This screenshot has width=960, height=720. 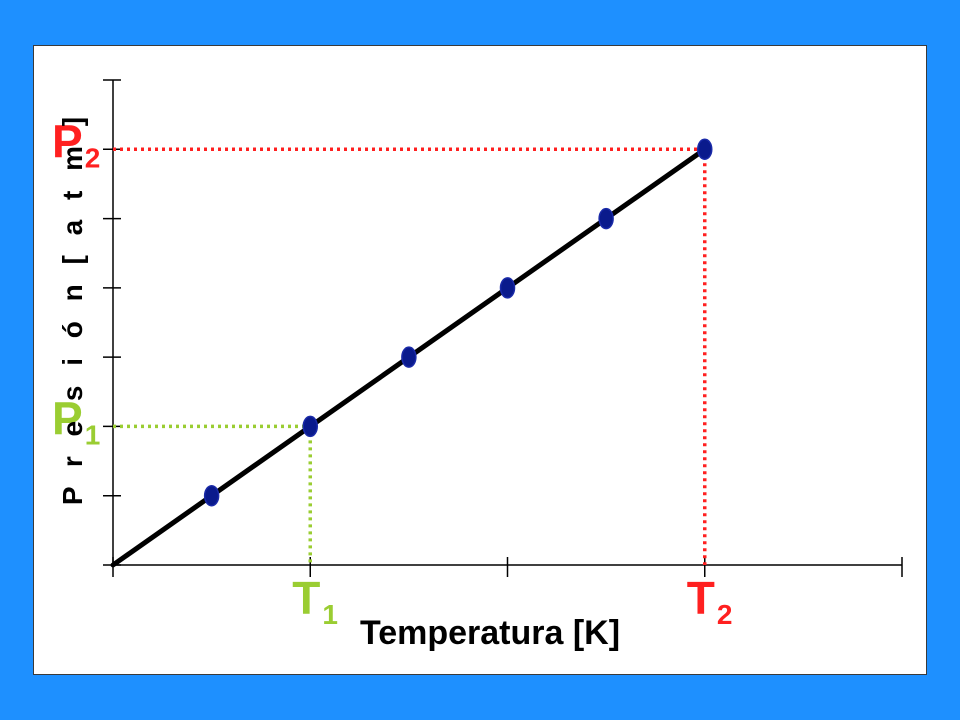 I want to click on y-axis-label: P r e s i ó n [ a t m ], so click(x=72, y=308).